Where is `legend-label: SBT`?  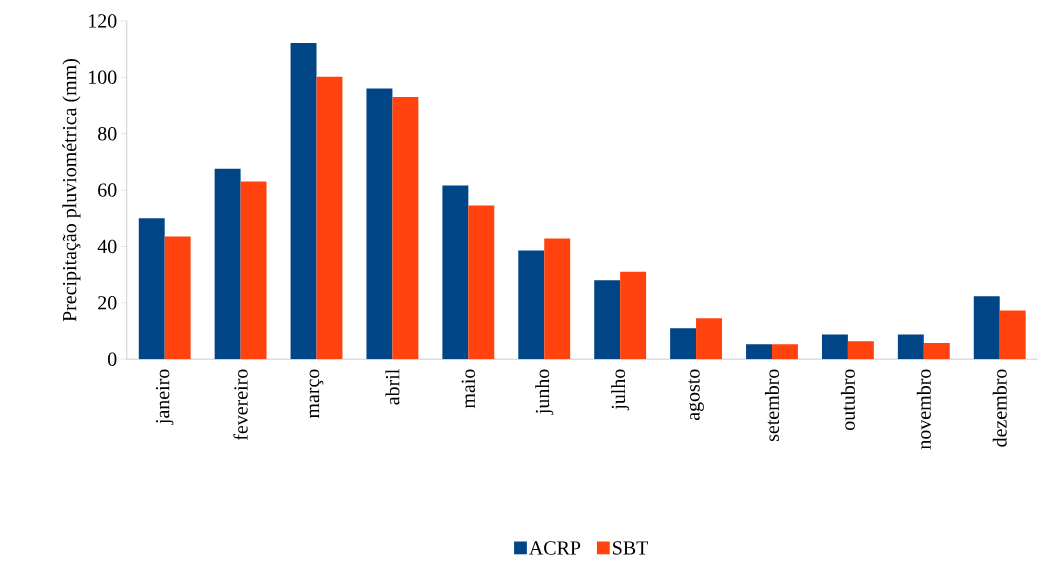 legend-label: SBT is located at coordinates (630, 548).